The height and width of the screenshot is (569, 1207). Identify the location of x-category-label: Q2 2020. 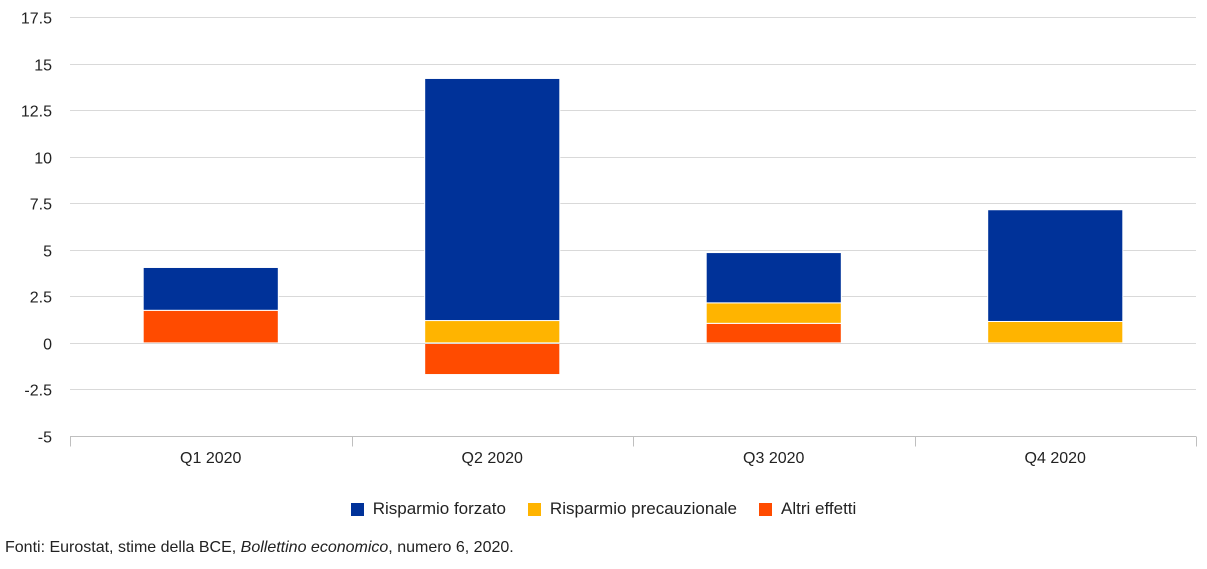
(492, 458).